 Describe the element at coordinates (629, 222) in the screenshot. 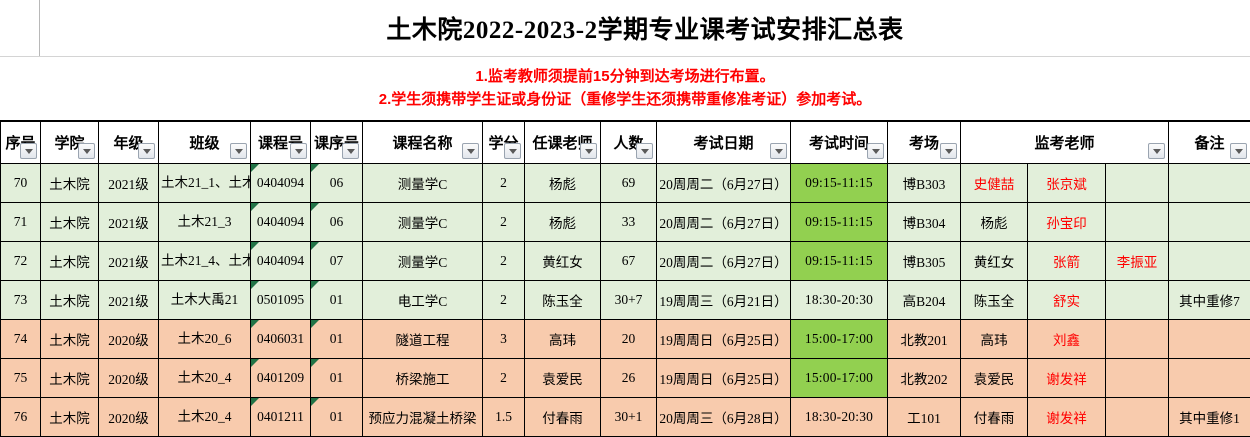

I see `cell-count: 33` at that location.